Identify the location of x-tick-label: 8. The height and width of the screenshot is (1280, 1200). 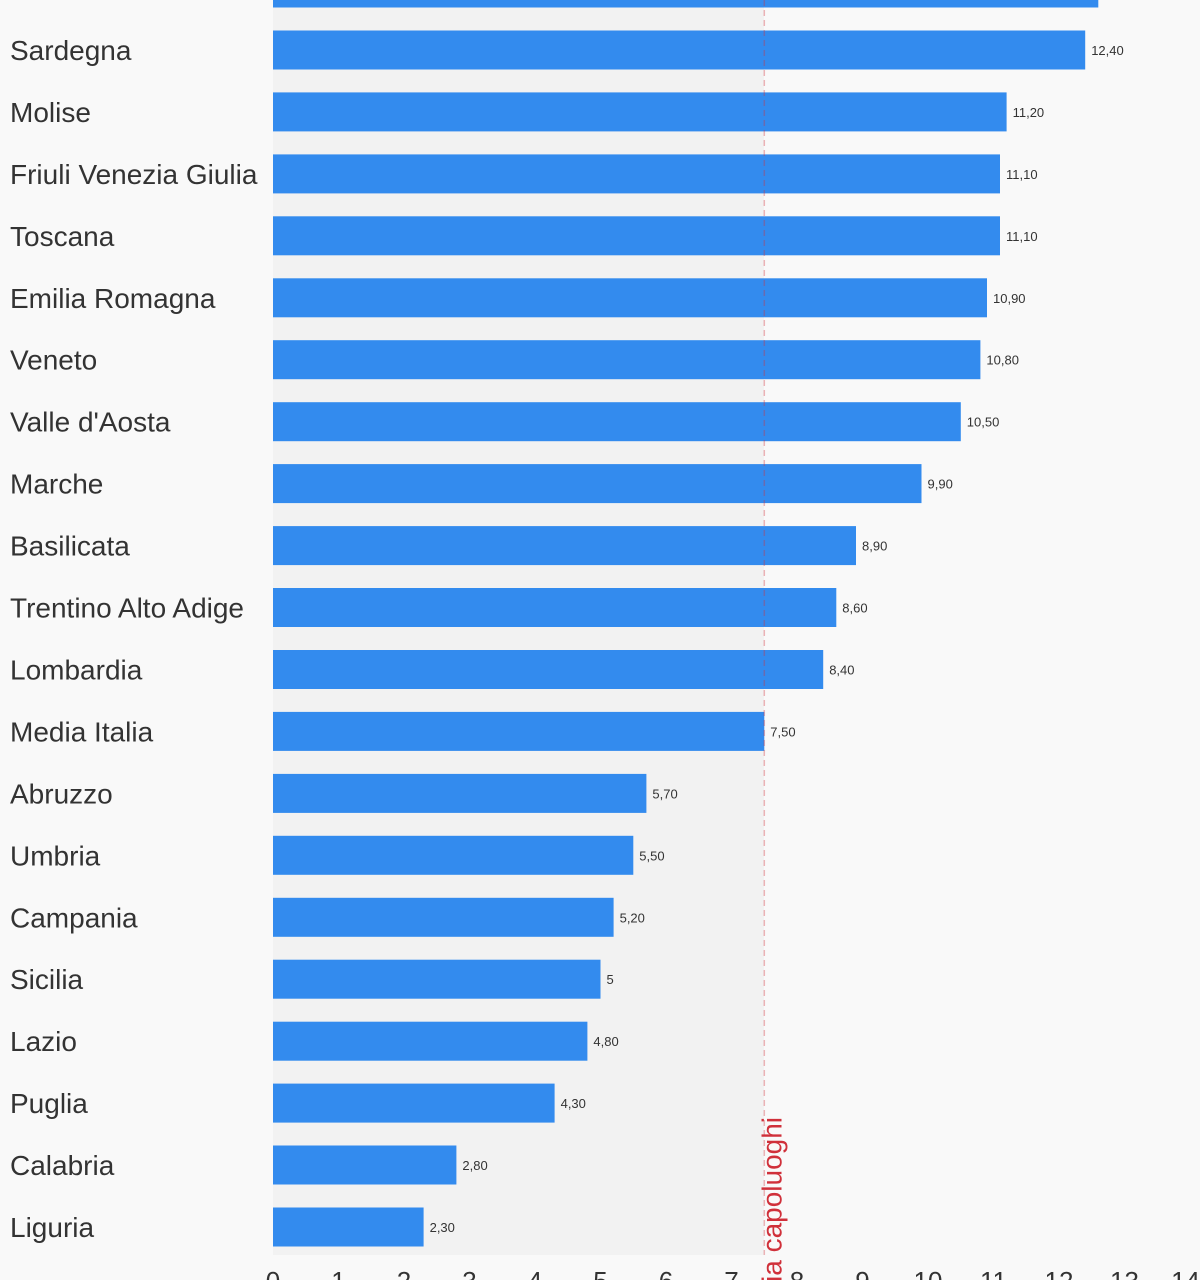
(797, 1273).